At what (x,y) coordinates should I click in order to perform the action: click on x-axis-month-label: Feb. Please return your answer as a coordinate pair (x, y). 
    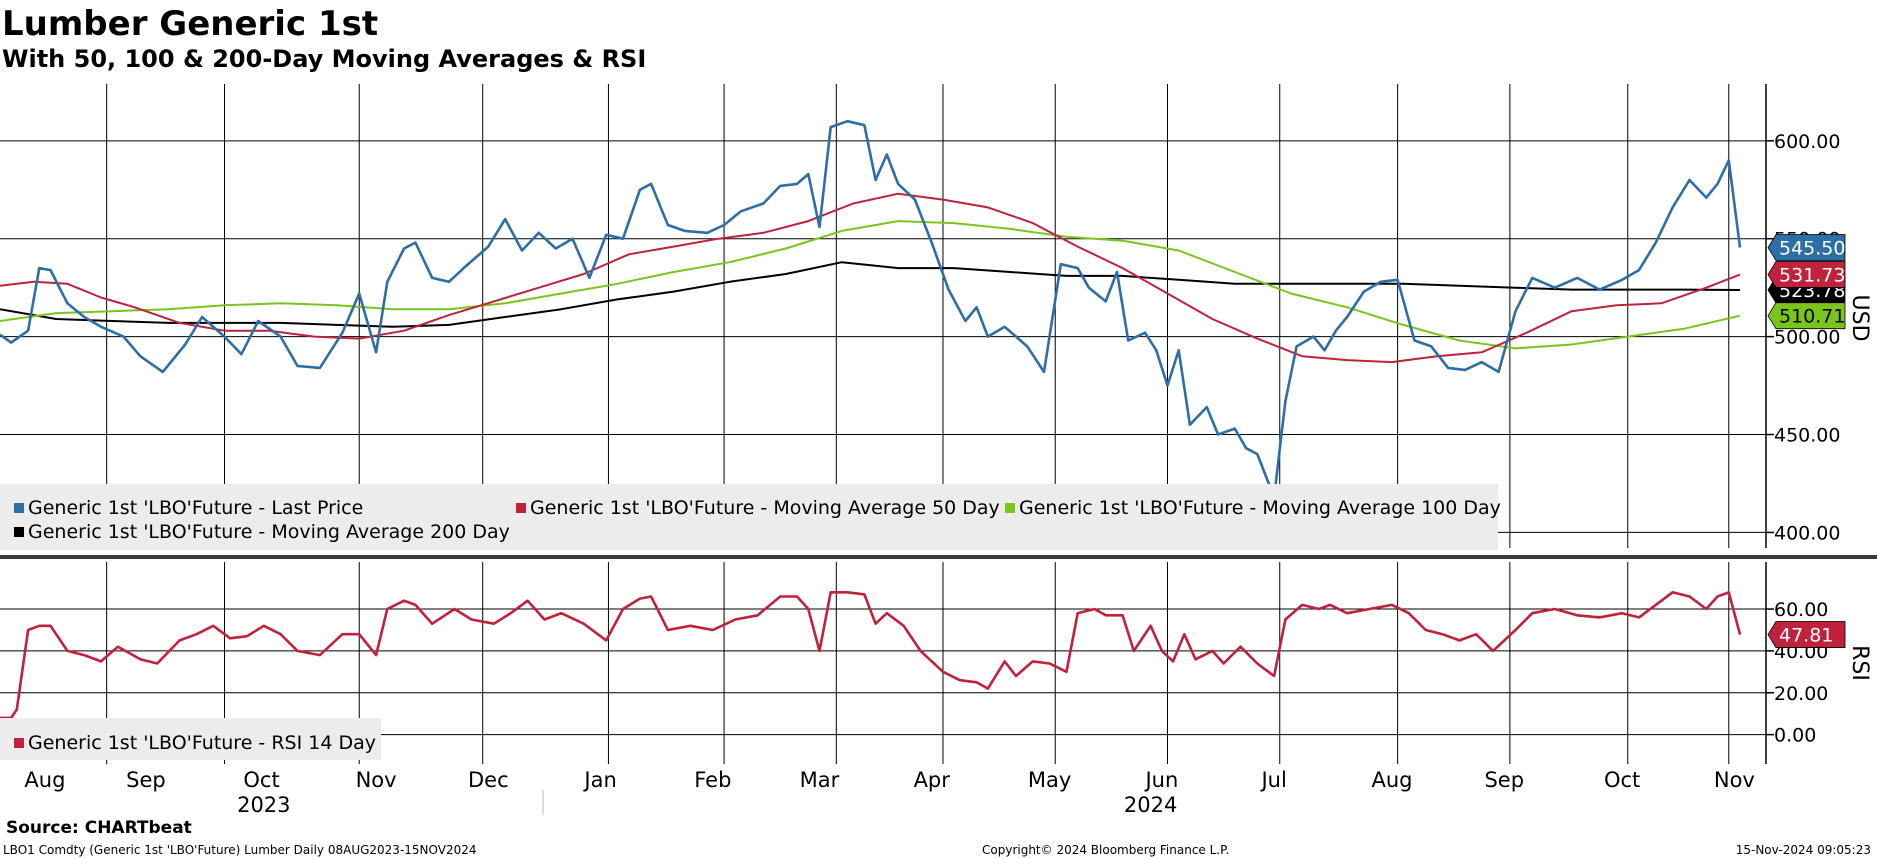
    Looking at the image, I should click on (712, 780).